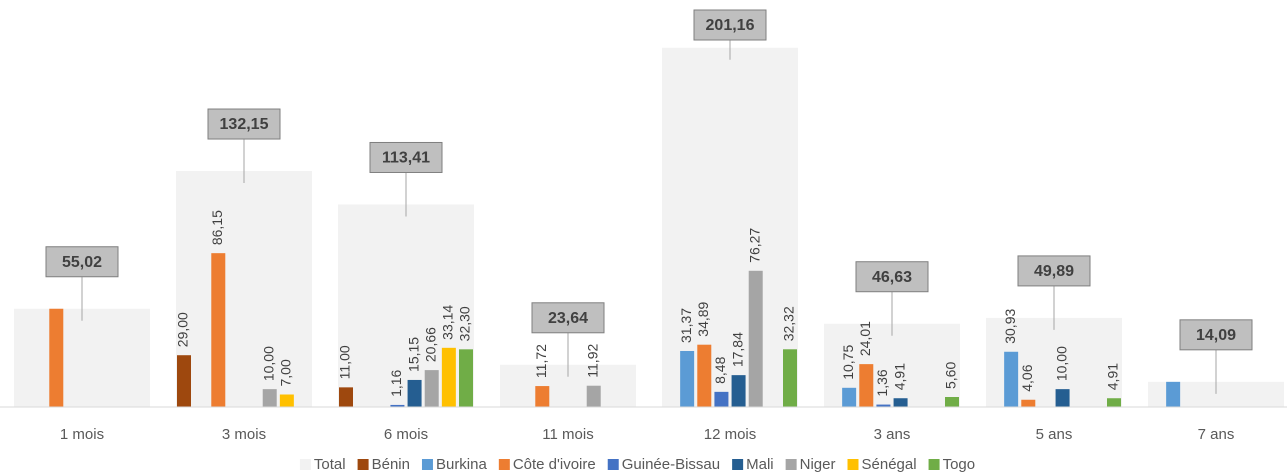  Describe the element at coordinates (217, 227) in the screenshot. I see `data-label: 86,15` at that location.